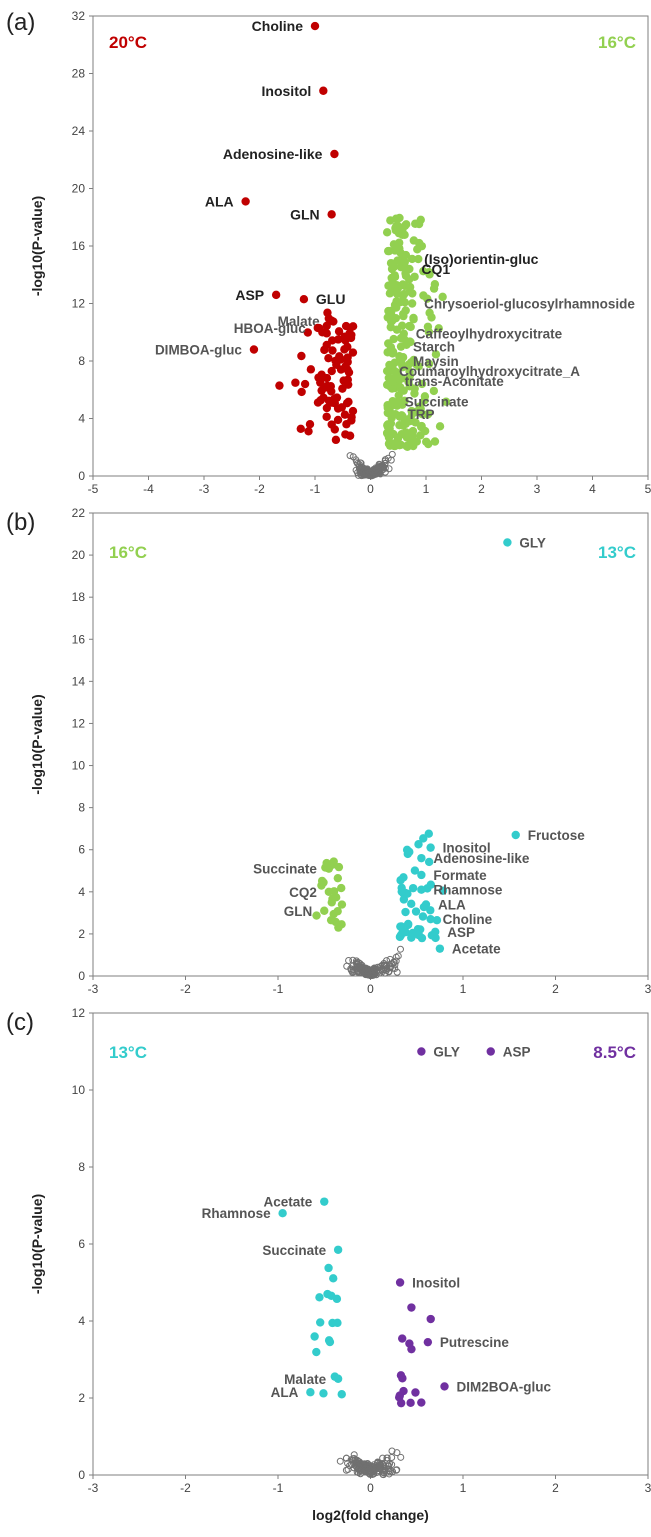  I want to click on y-tick-label: 10, so click(79, 766).